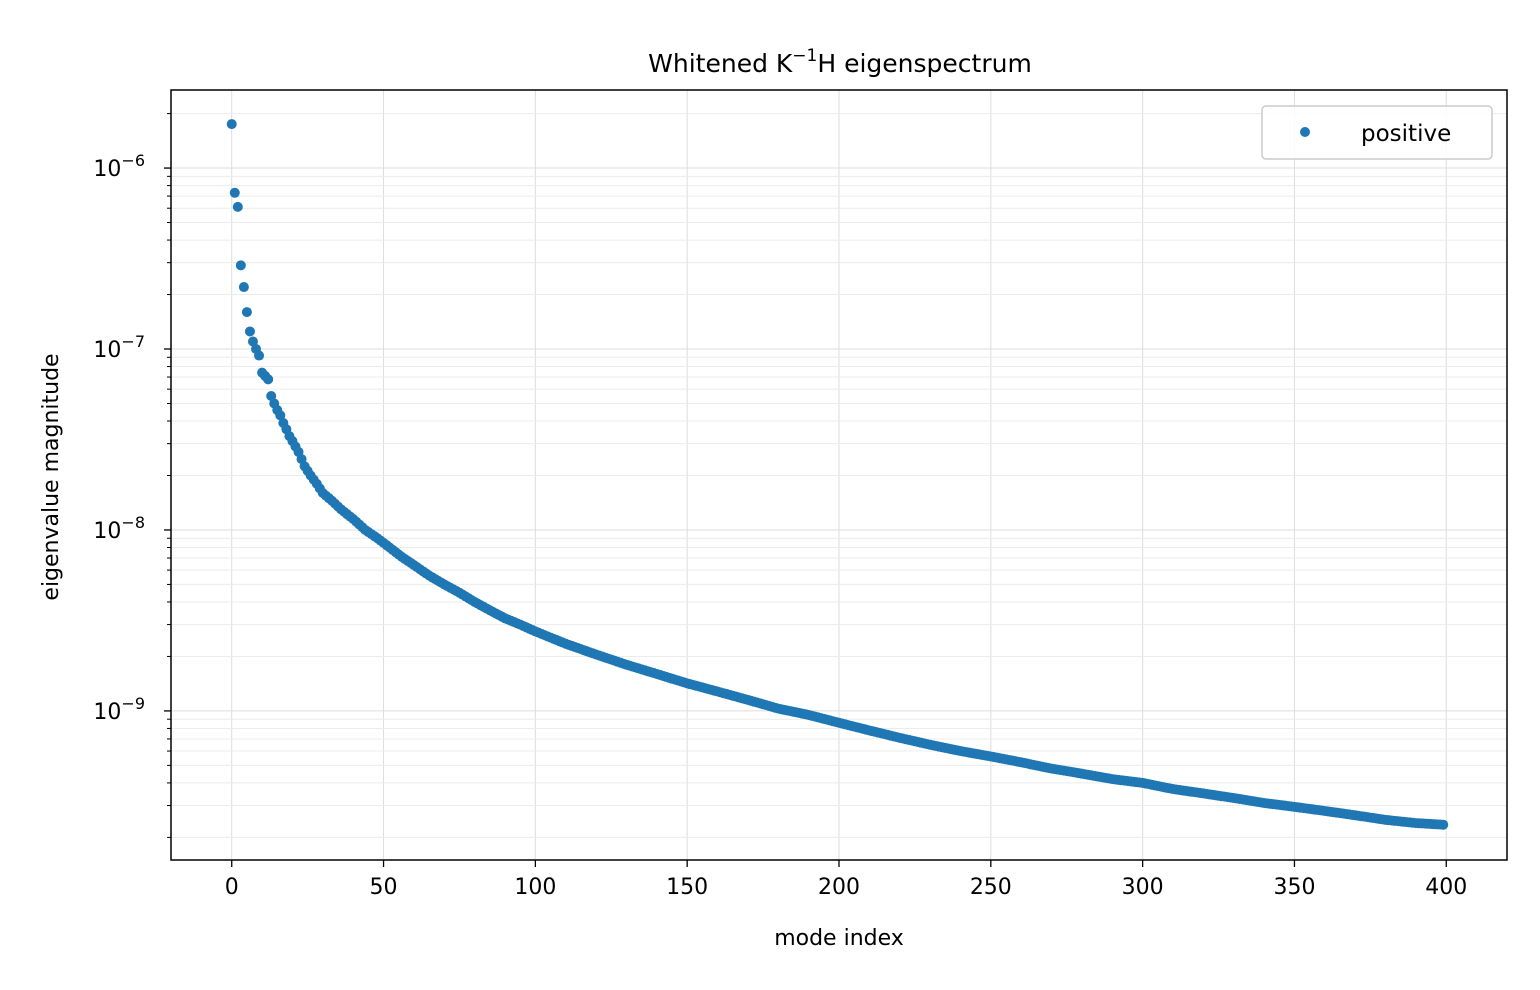 This screenshot has height=990, width=1540. Describe the element at coordinates (535, 887) in the screenshot. I see `x-tick-label: 100` at that location.